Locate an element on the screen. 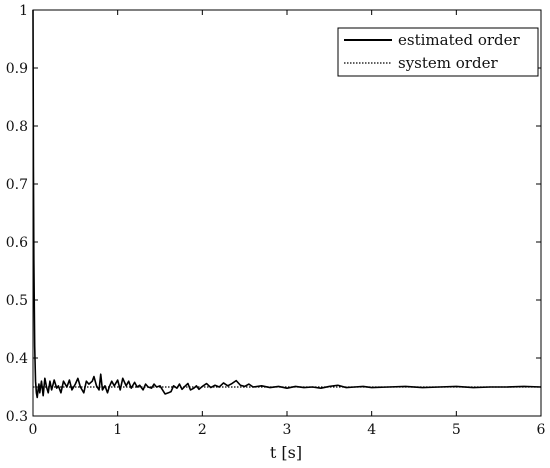 The width and height of the screenshot is (550, 468). x-tick-labels: 0 1 2 3 4 5 6 is located at coordinates (287, 430).